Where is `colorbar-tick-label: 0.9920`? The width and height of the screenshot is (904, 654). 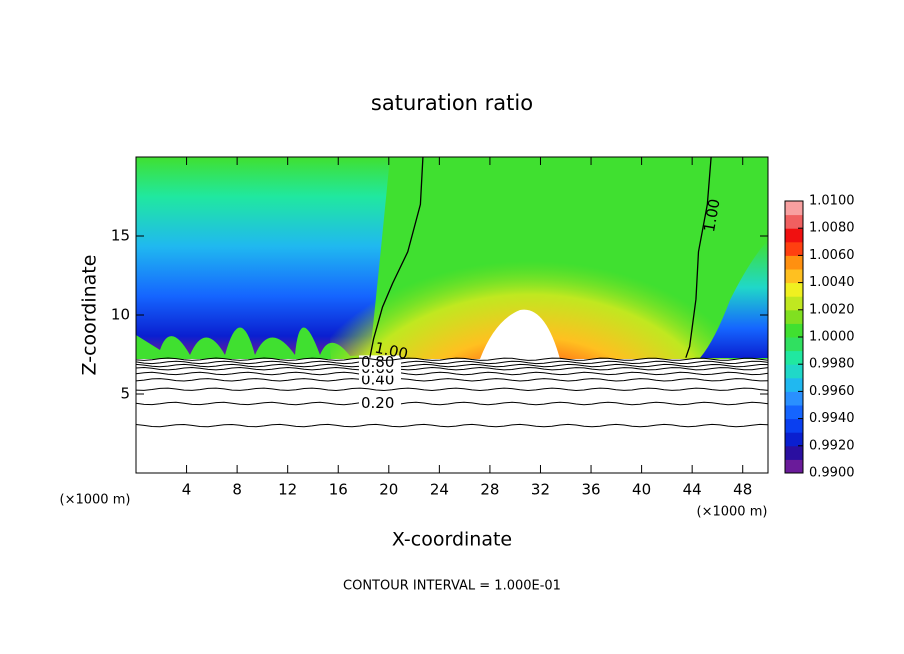 colorbar-tick-label: 0.9920 is located at coordinates (832, 445).